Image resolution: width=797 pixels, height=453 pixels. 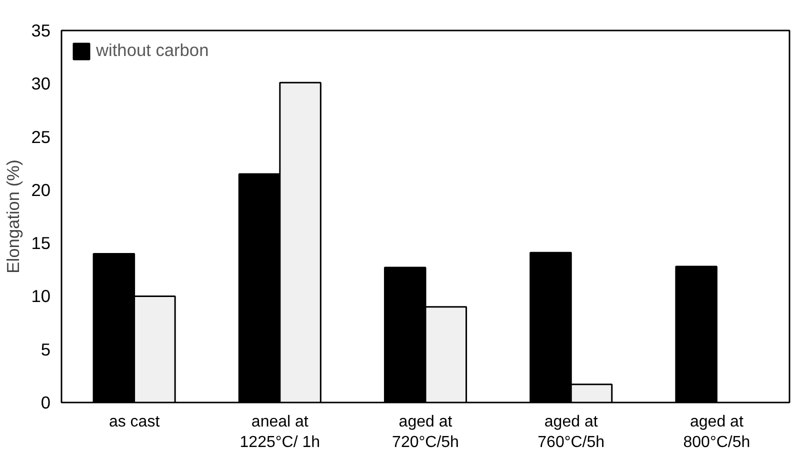 What do you see at coordinates (280, 432) in the screenshot?
I see `x-tick-label: aneal at 1225°C/ 1h` at bounding box center [280, 432].